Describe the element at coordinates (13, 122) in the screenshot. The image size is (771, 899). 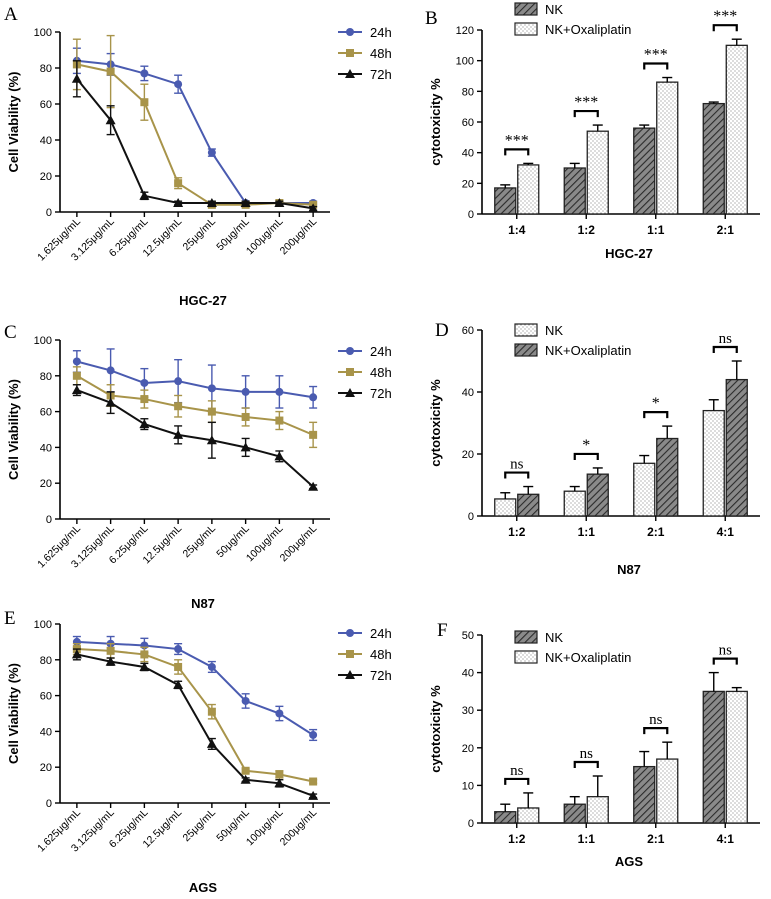
I see `y-axis-title: Cell Viability (%)` at that location.